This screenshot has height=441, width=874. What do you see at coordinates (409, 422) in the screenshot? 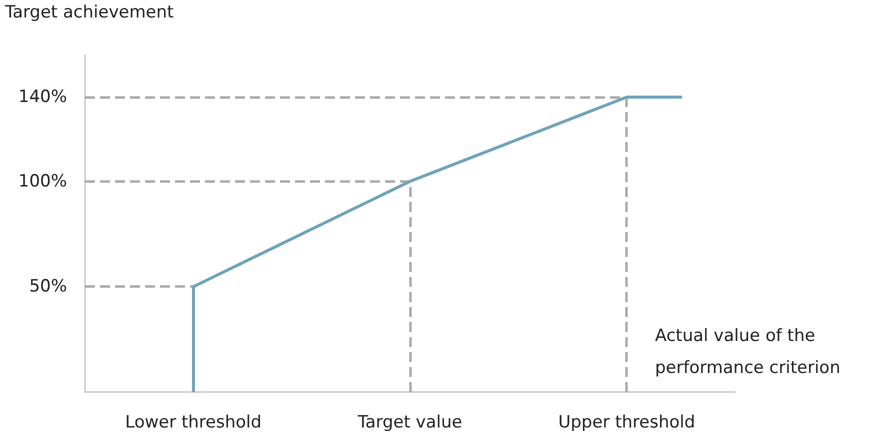
I see `x-tick-label: Target value` at bounding box center [409, 422].